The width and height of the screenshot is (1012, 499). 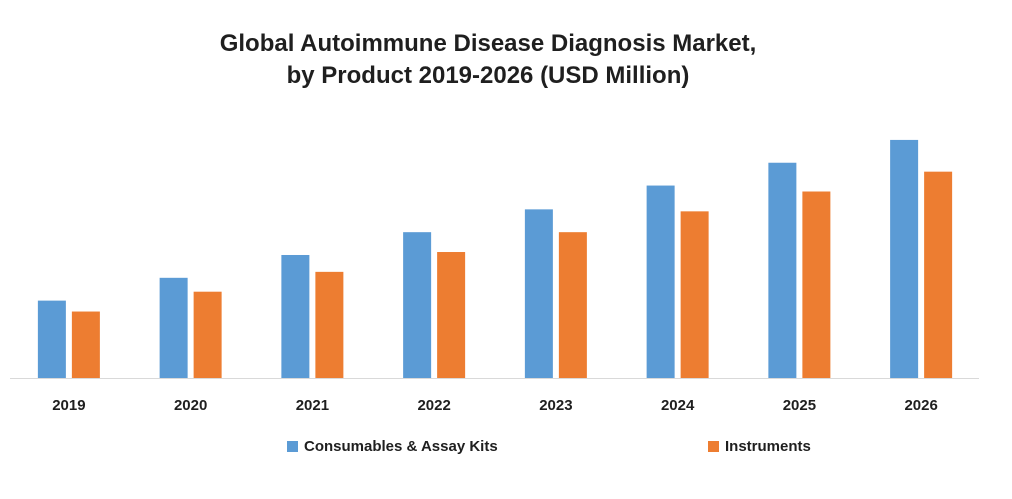 I want to click on legend-item-instruments: Instruments, so click(x=759, y=446).